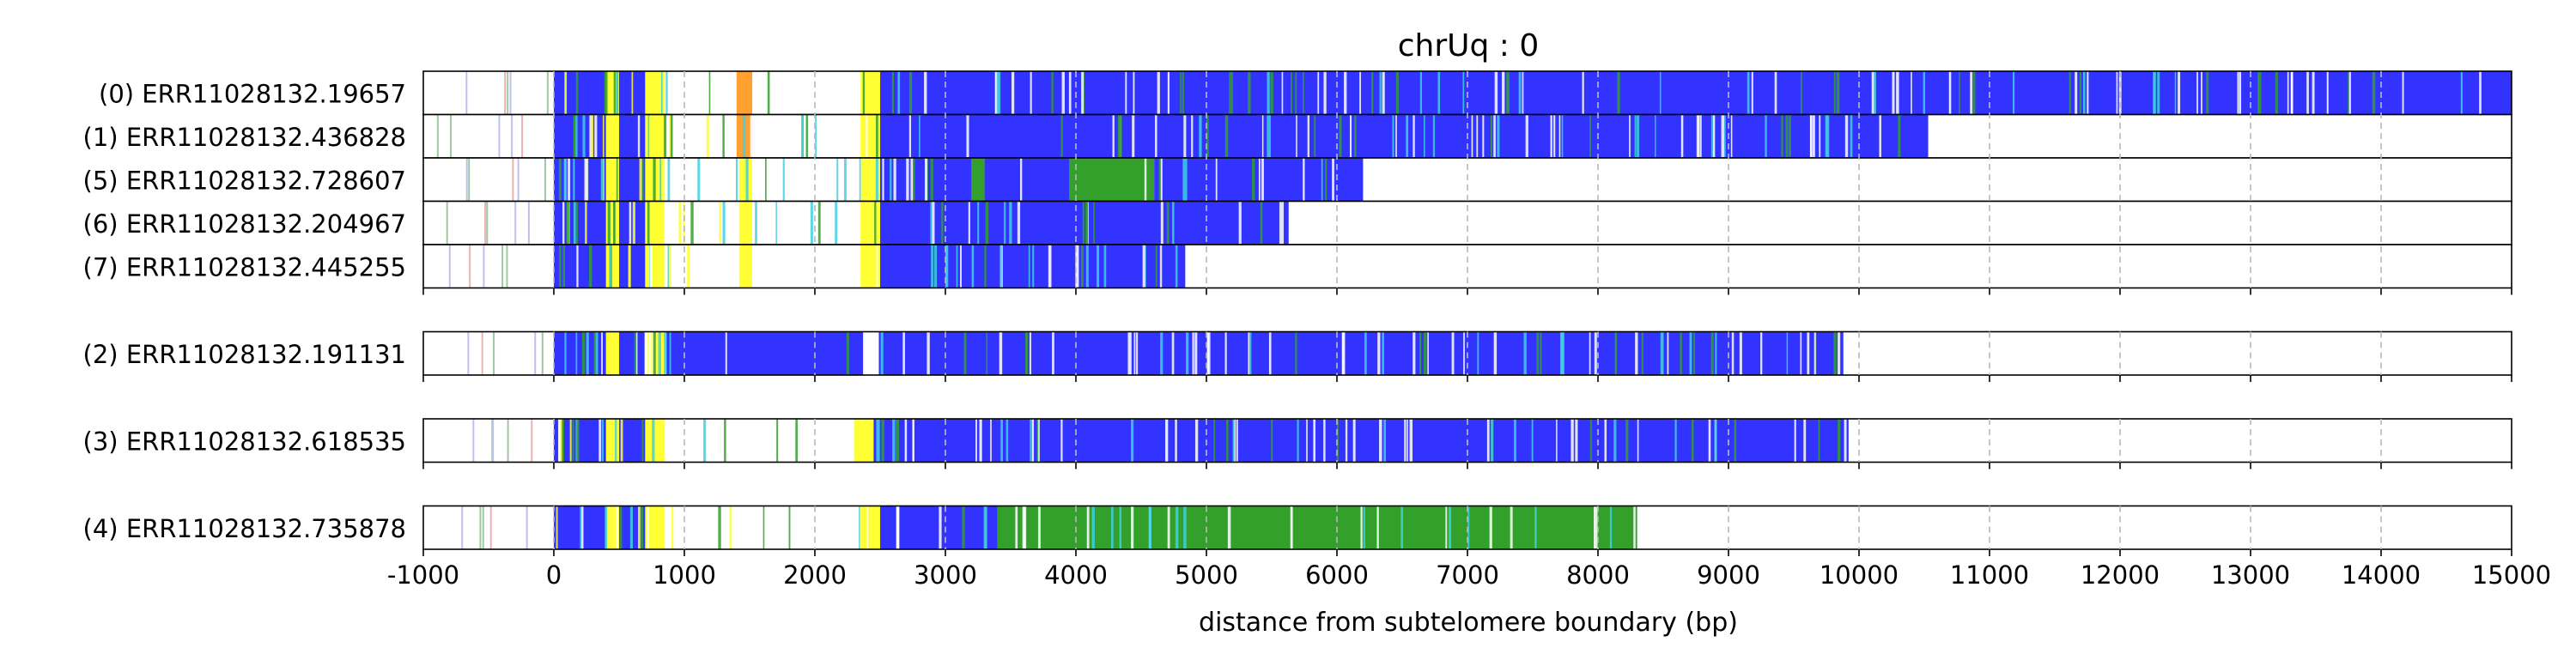  What do you see at coordinates (1989, 575) in the screenshot?
I see `x-tick-label: 11000` at bounding box center [1989, 575].